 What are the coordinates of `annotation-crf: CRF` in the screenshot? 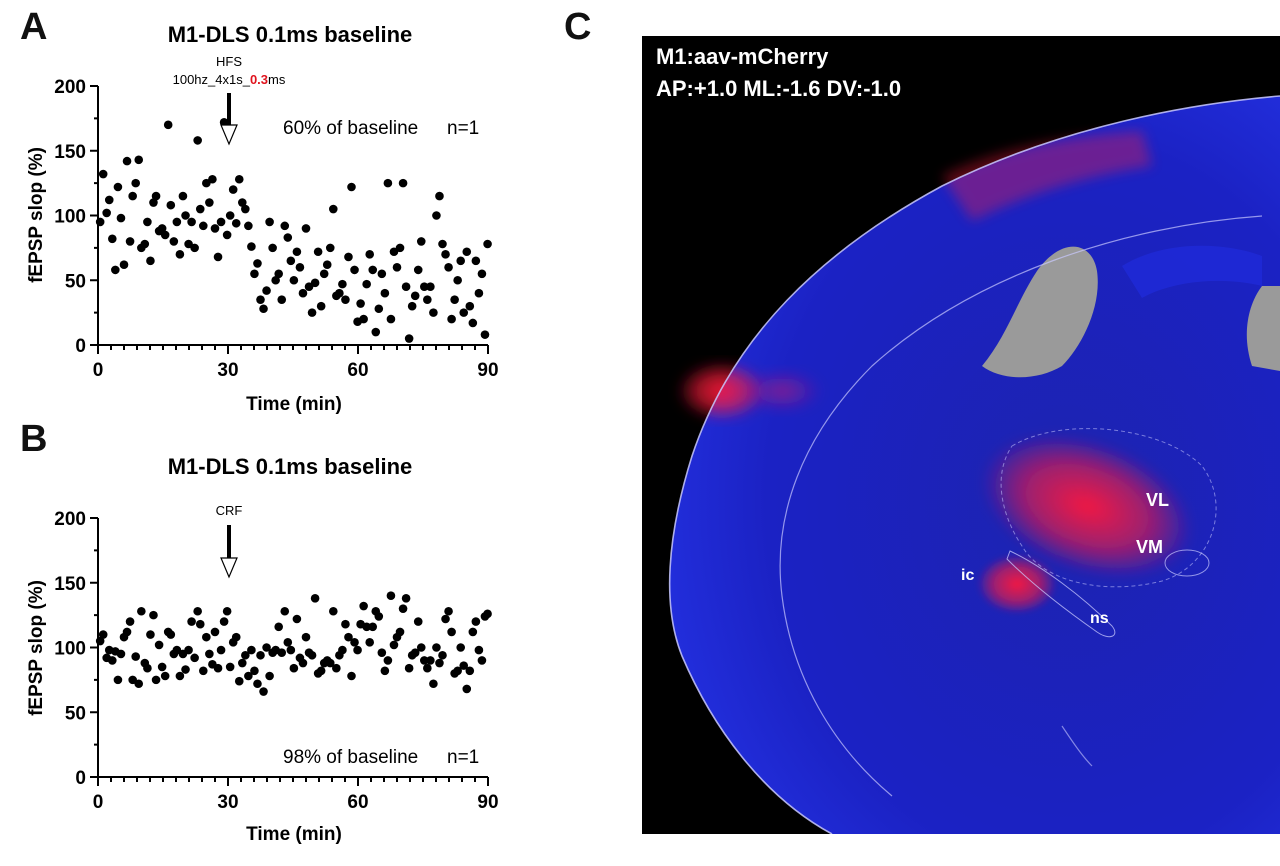 It's located at (229, 541).